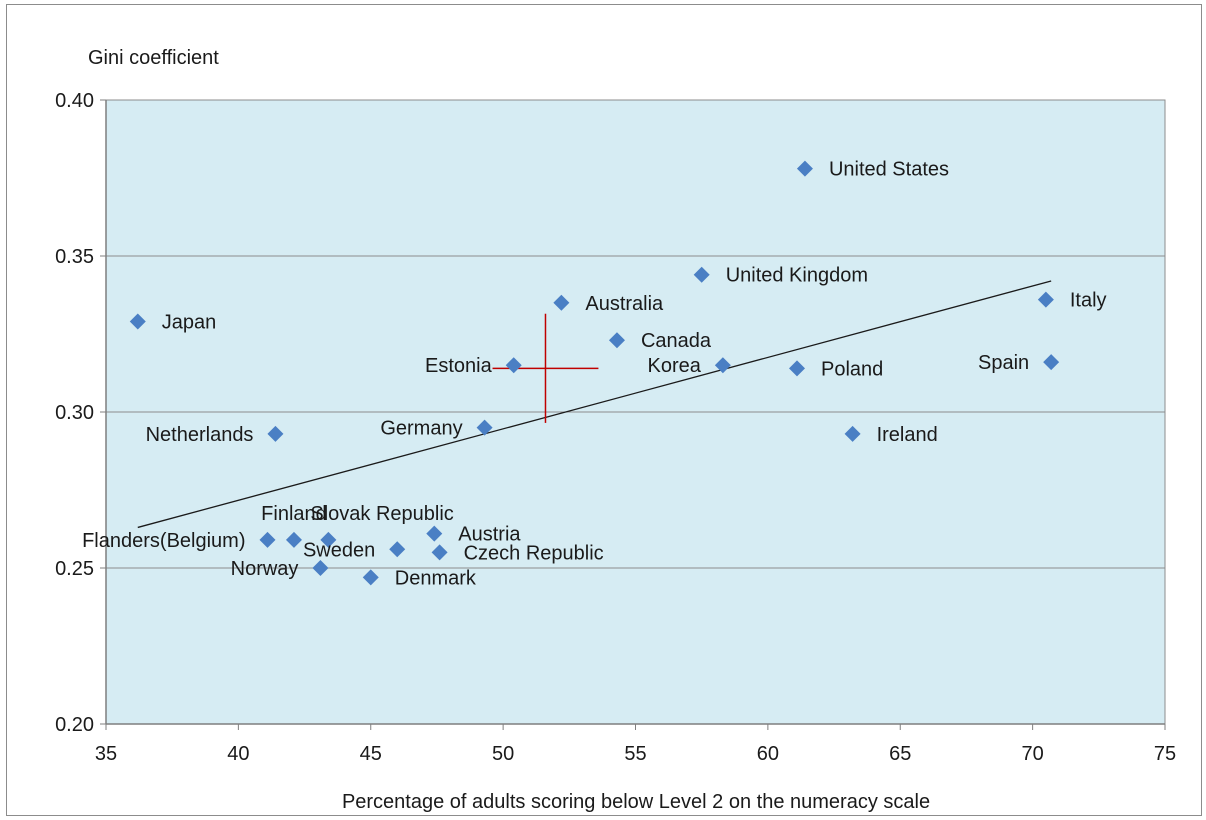 The image size is (1206, 820). I want to click on point-denmark, so click(370, 577).